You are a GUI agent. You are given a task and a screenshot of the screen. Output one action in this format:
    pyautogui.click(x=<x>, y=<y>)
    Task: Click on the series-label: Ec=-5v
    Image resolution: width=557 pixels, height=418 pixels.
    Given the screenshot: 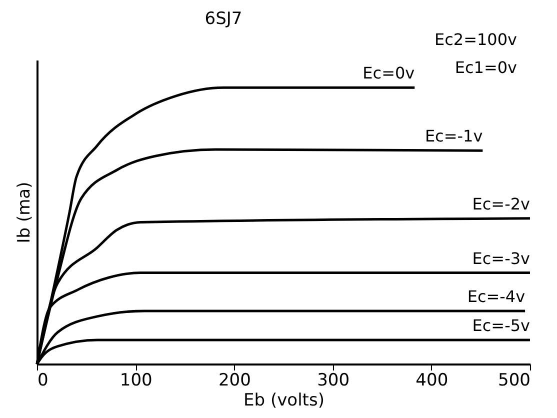 What is the action you would take?
    pyautogui.click(x=501, y=325)
    